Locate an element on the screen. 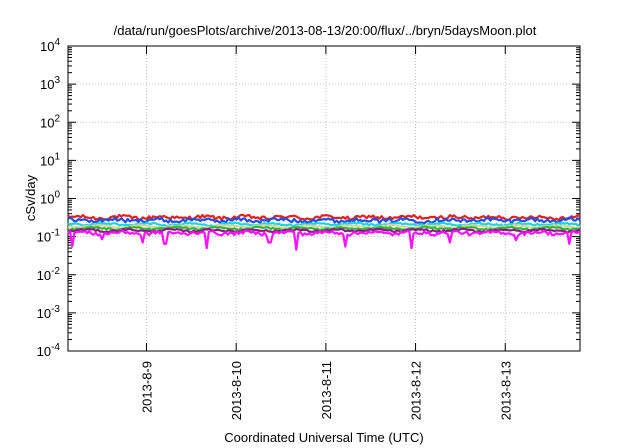 This screenshot has height=448, width=640. y-tick-label: 10⁻⁴ is located at coordinates (49, 350).